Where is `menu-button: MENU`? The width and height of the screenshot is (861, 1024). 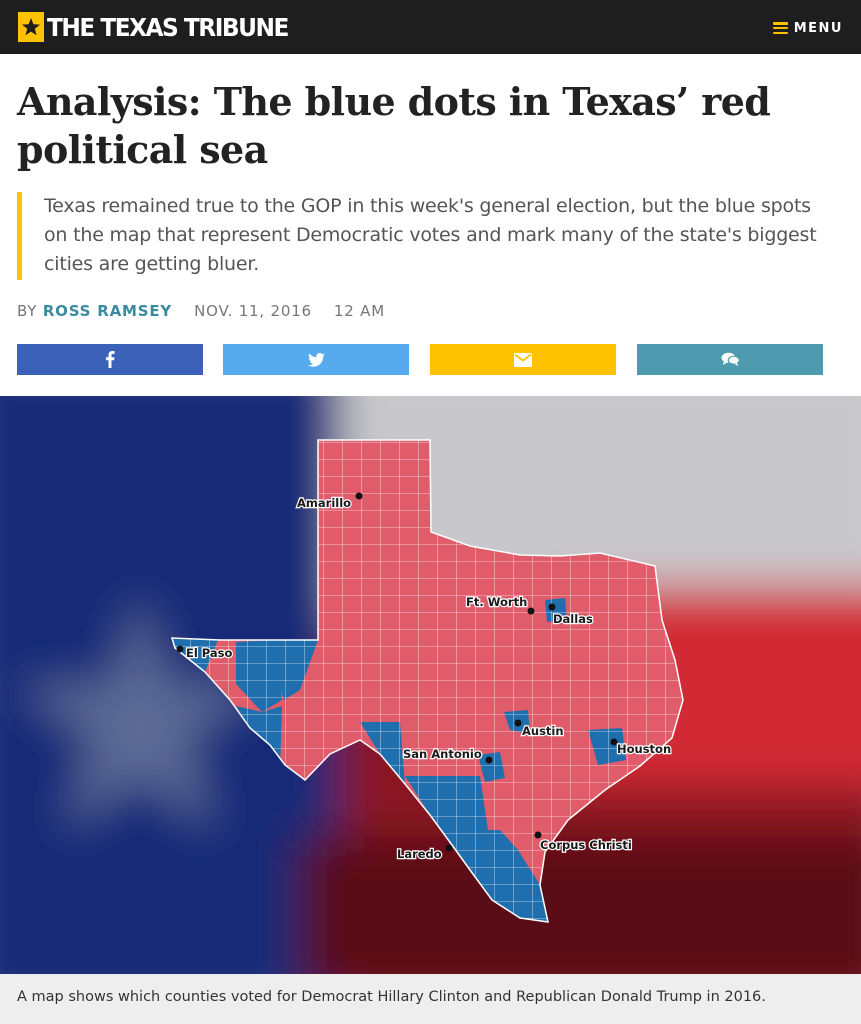 menu-button: MENU is located at coordinates (807, 28).